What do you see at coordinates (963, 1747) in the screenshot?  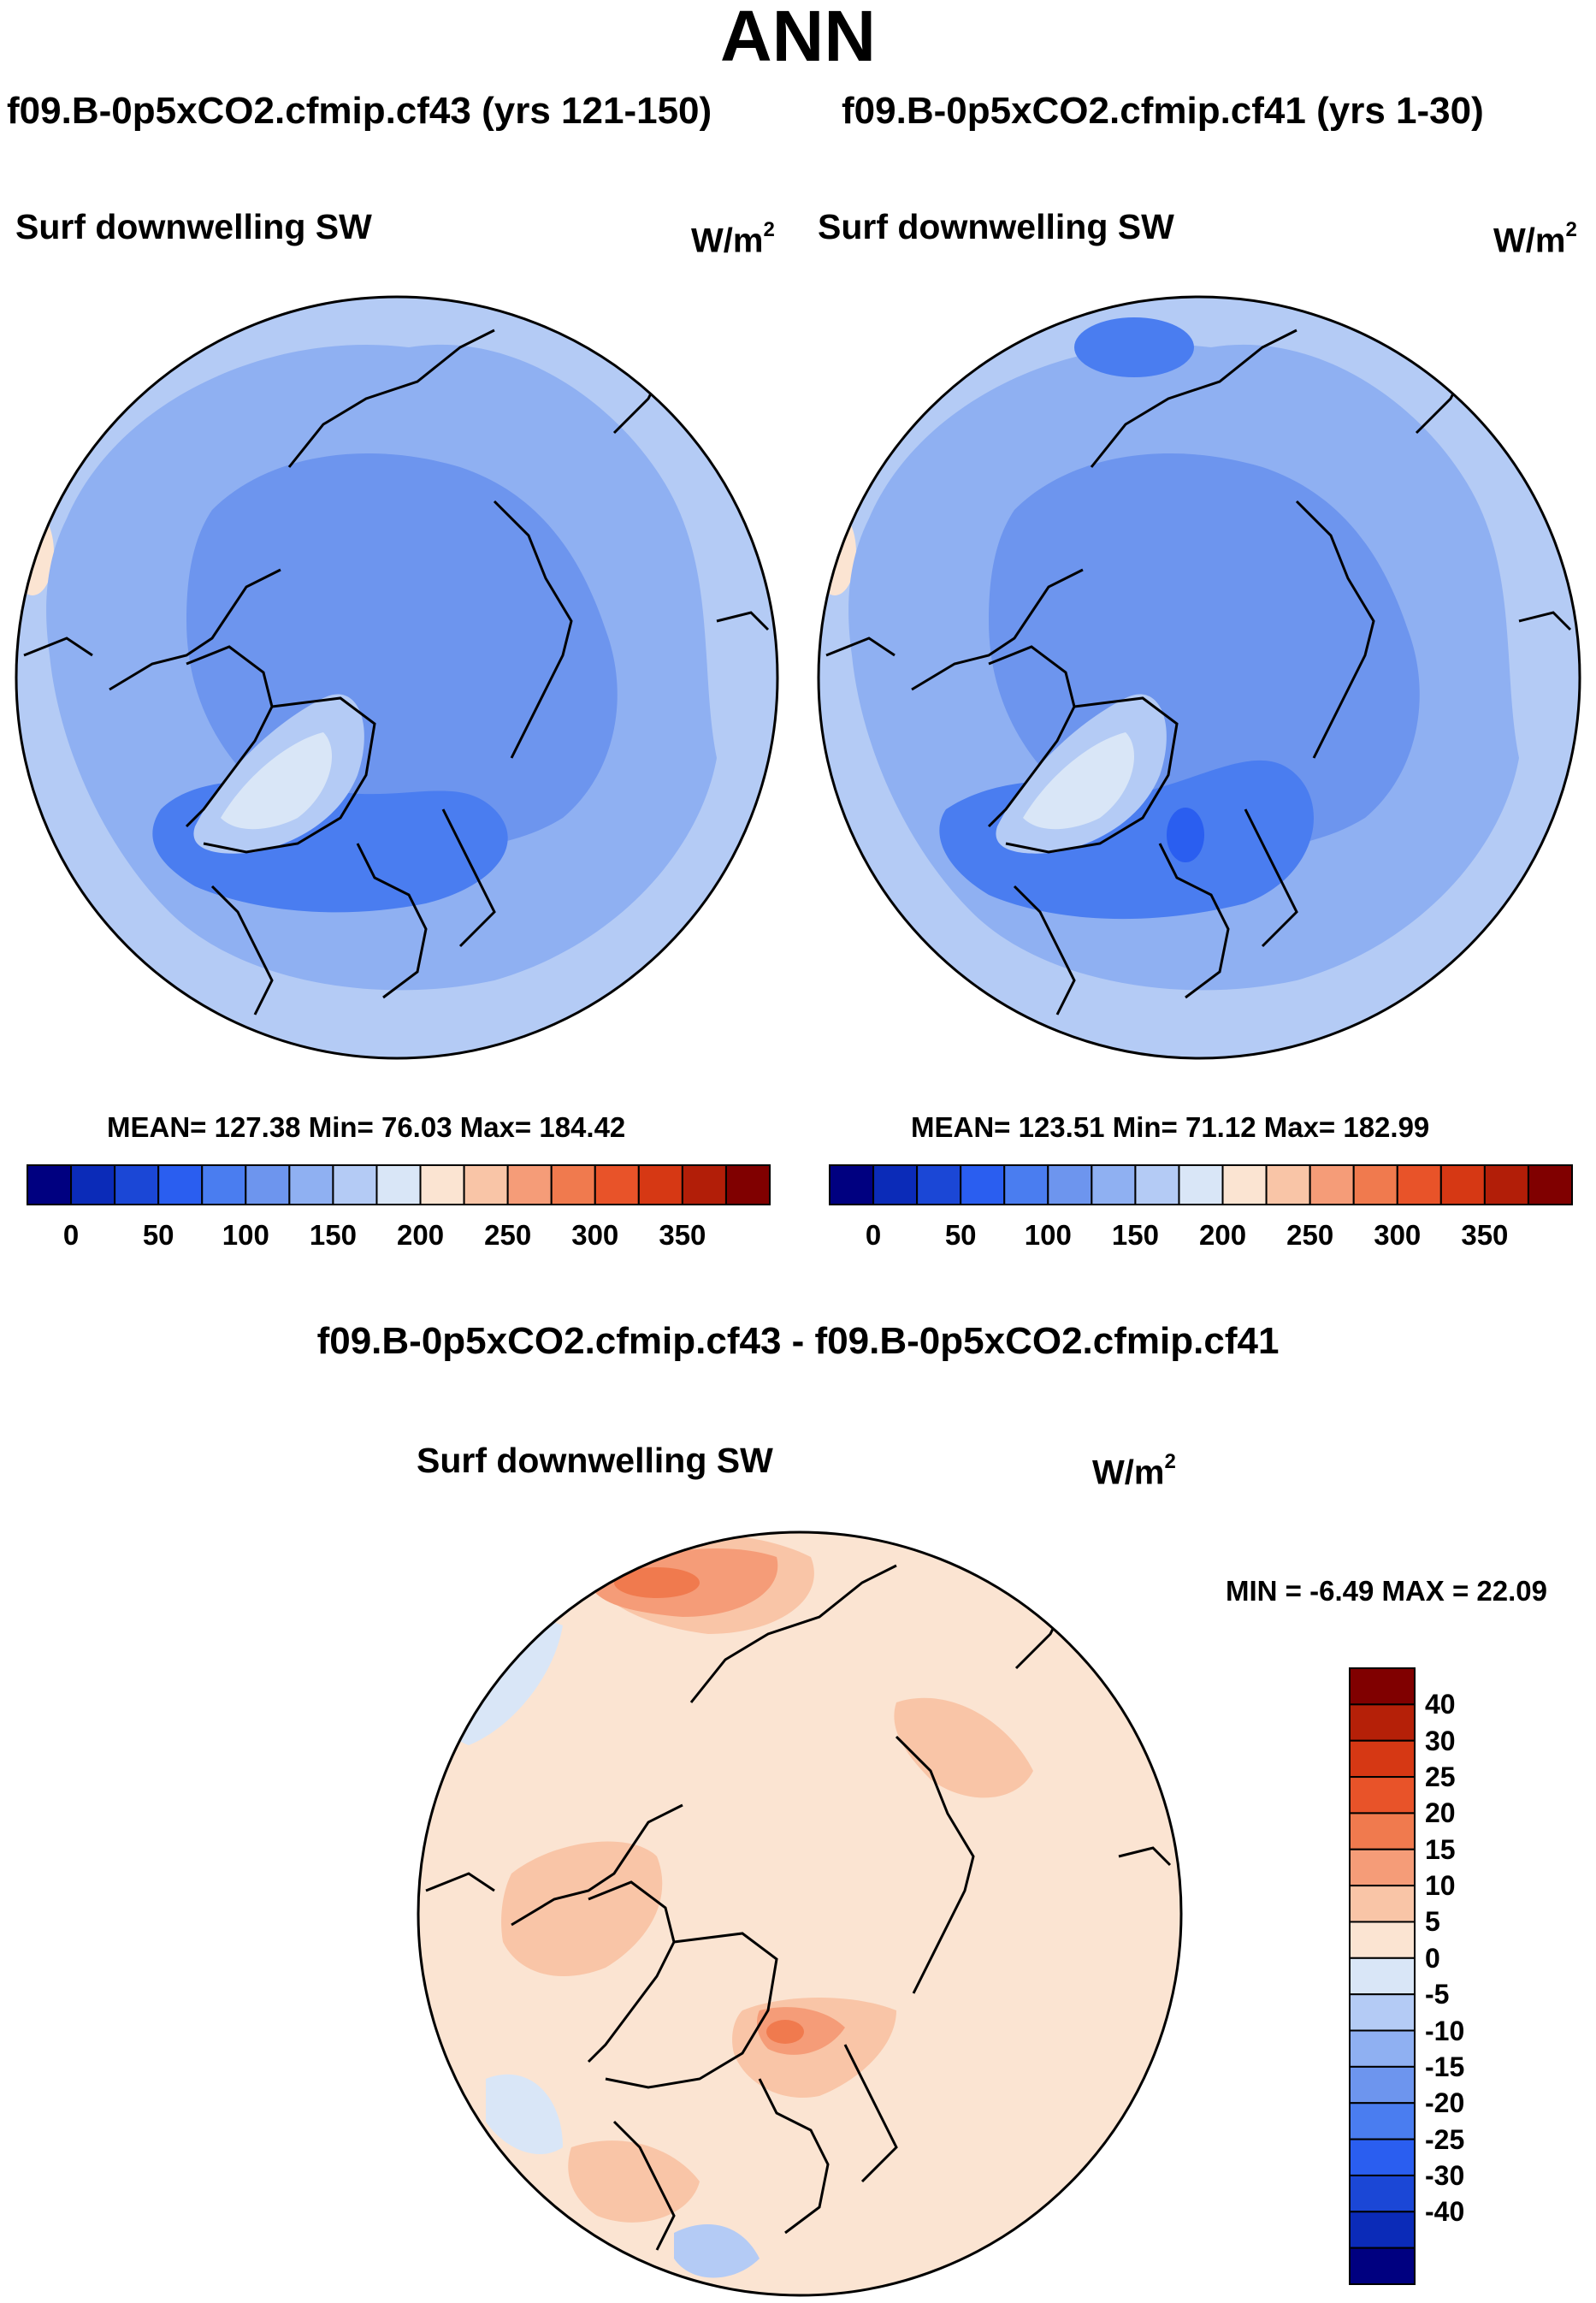 I see `diff-map-positive-east` at bounding box center [963, 1747].